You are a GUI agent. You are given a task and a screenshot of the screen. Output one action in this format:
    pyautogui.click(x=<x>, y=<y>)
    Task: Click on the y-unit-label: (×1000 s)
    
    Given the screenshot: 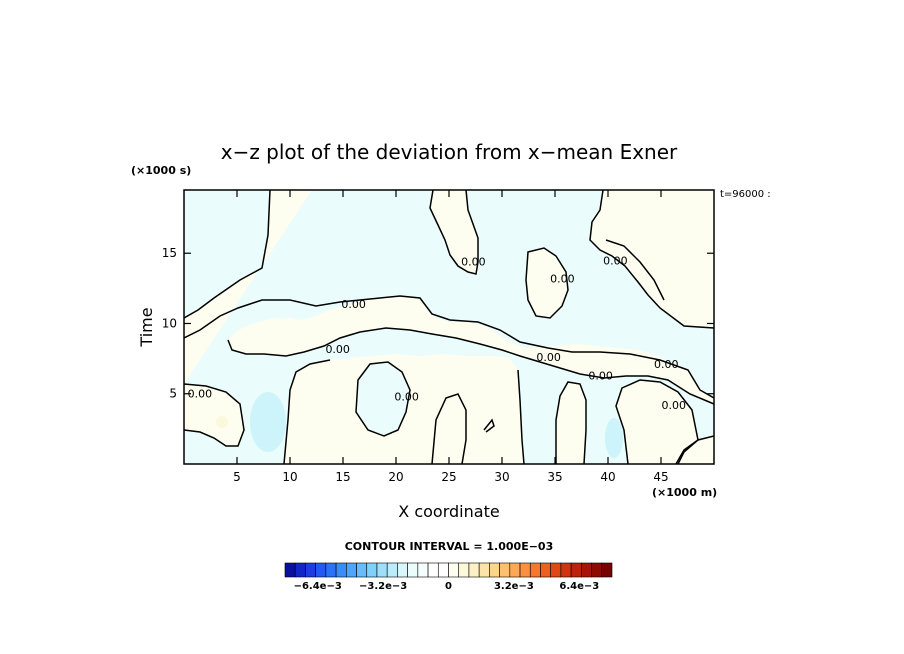 What is the action you would take?
    pyautogui.click(x=161, y=170)
    